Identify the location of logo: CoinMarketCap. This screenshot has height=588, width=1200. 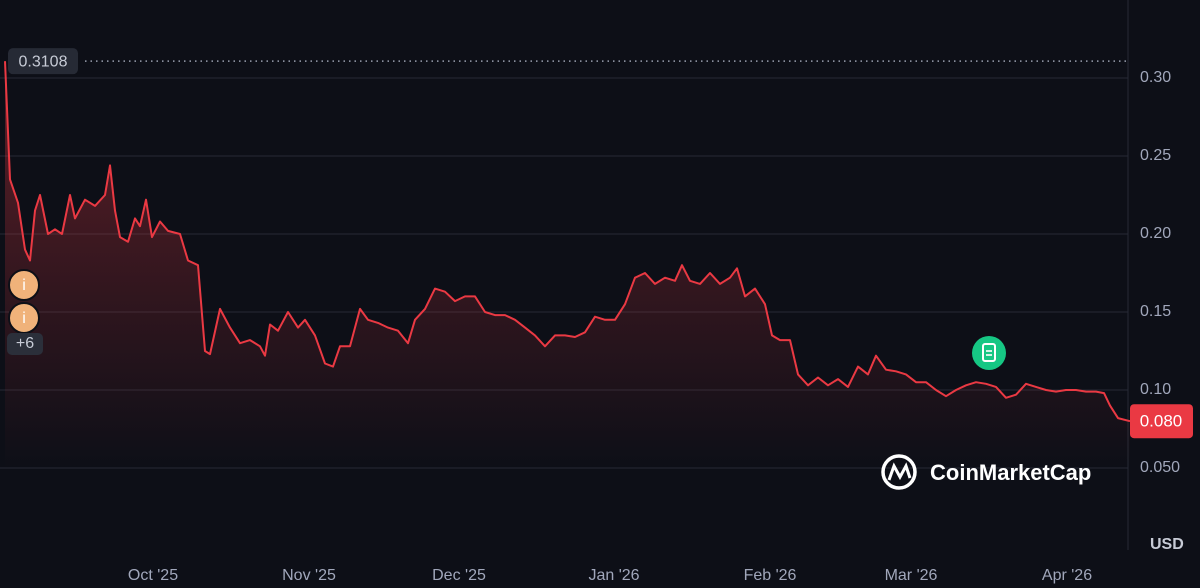
(986, 472).